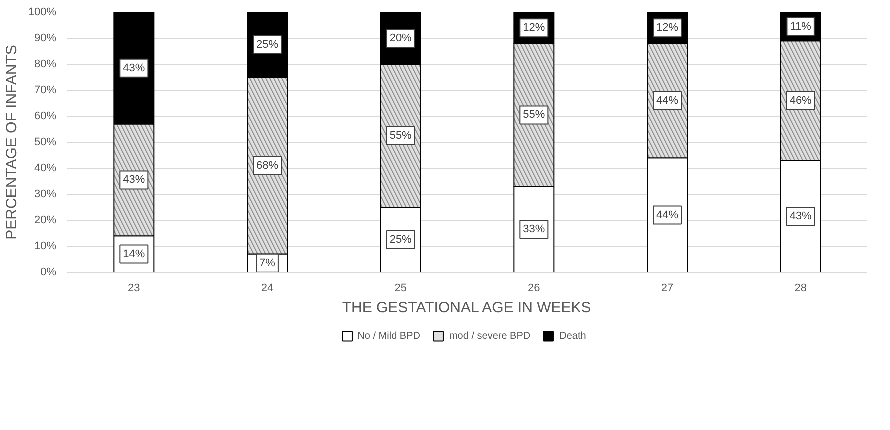 The image size is (890, 430). What do you see at coordinates (400, 288) in the screenshot?
I see `x-tick-label: 25` at bounding box center [400, 288].